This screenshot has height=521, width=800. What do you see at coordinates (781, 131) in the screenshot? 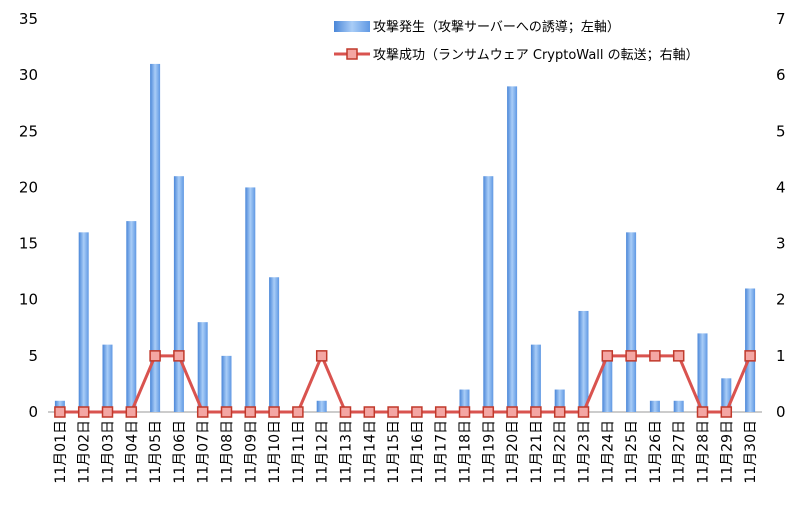
I see `right-tick-label: 5` at bounding box center [781, 131].